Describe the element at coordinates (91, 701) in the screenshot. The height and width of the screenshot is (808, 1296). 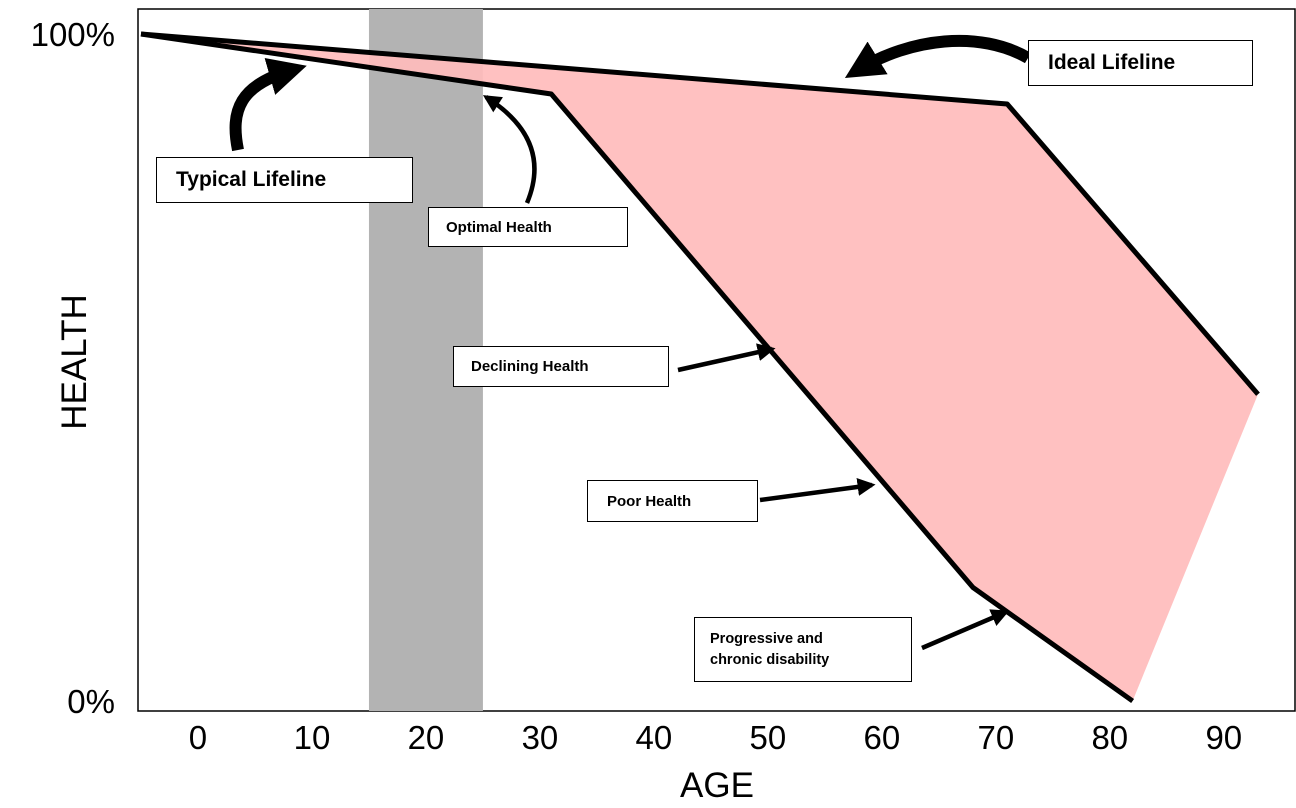
I see `y-tick-label: 0%` at that location.